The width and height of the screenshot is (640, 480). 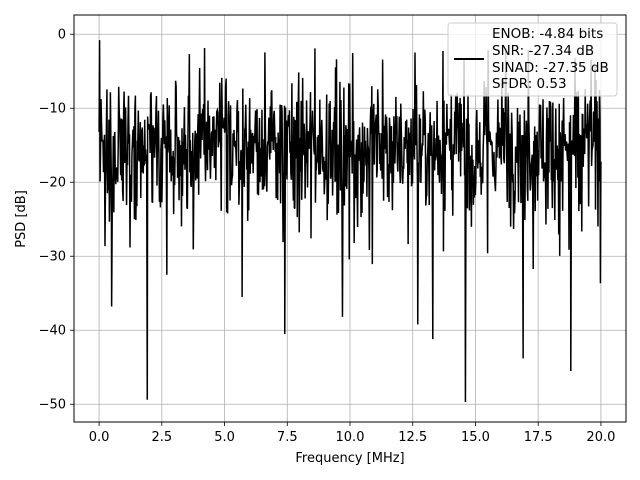 What do you see at coordinates (224, 437) in the screenshot?
I see `x-tick-label: 5.0` at bounding box center [224, 437].